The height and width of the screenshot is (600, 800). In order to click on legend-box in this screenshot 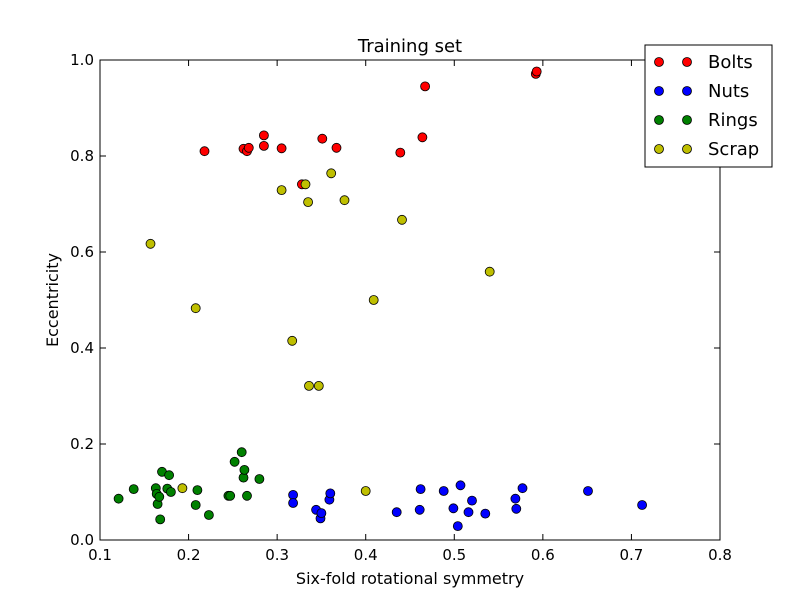, I will do `click(708, 106)`.